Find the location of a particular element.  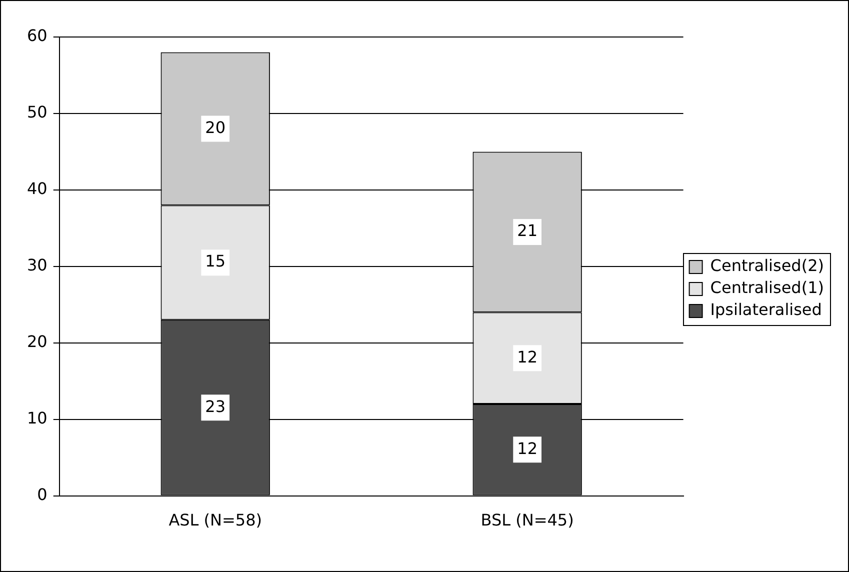

data-label: 23 is located at coordinates (215, 406).